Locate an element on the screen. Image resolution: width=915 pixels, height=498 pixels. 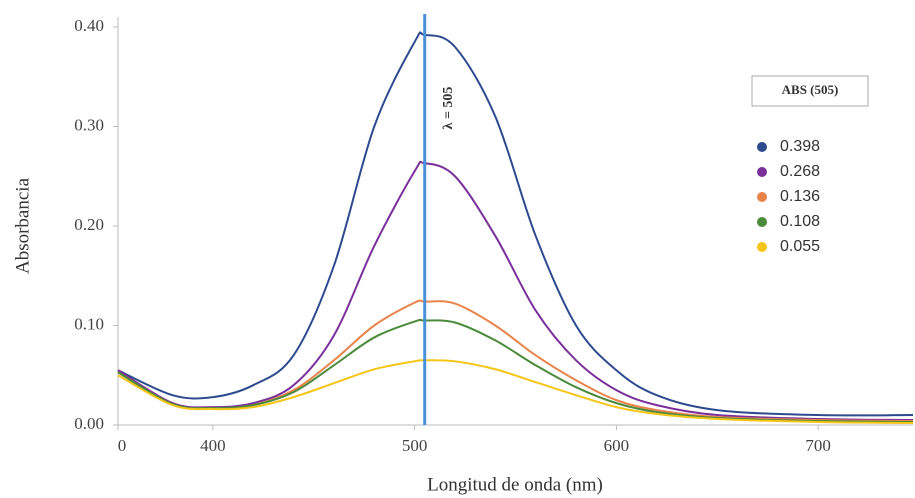
y-tick-label: 0.40 is located at coordinates (89, 25).